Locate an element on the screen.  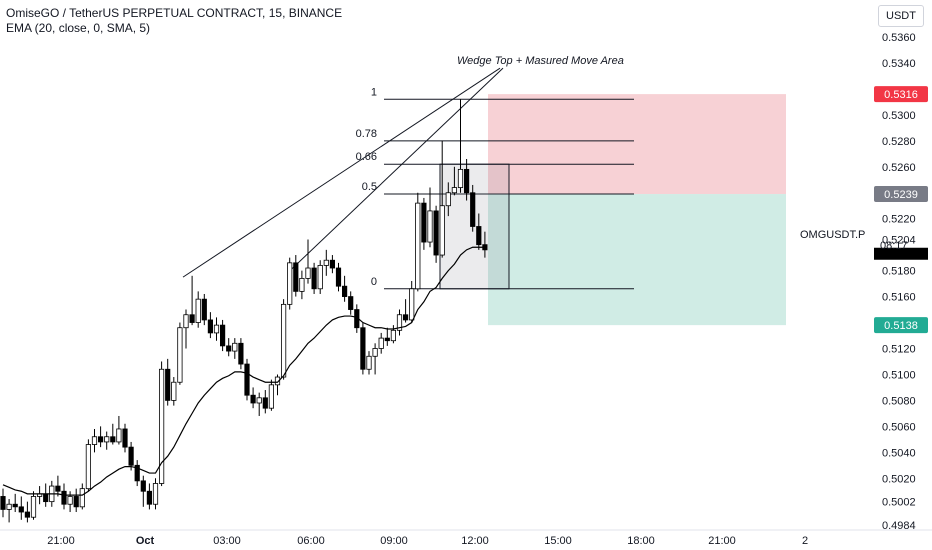
target-zone is located at coordinates (637, 260).